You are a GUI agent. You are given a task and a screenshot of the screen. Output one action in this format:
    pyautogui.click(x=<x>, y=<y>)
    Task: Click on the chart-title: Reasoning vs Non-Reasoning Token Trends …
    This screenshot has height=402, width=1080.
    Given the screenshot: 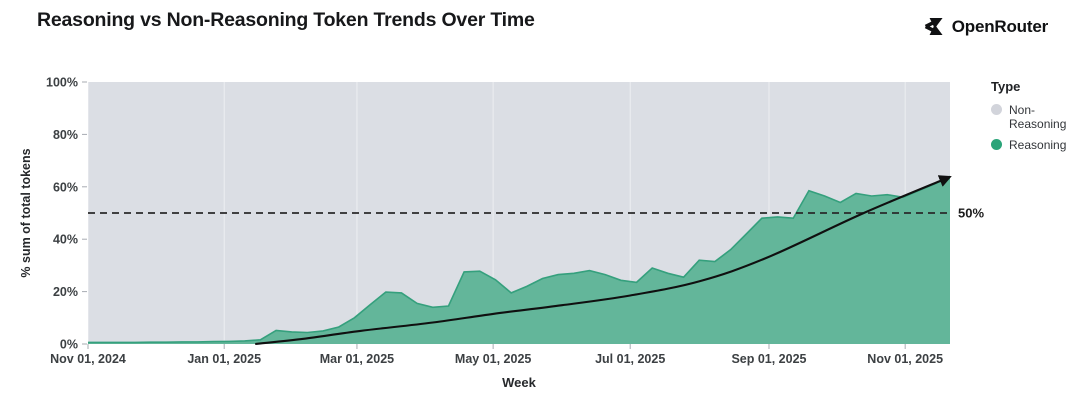 What is the action you would take?
    pyautogui.click(x=286, y=20)
    